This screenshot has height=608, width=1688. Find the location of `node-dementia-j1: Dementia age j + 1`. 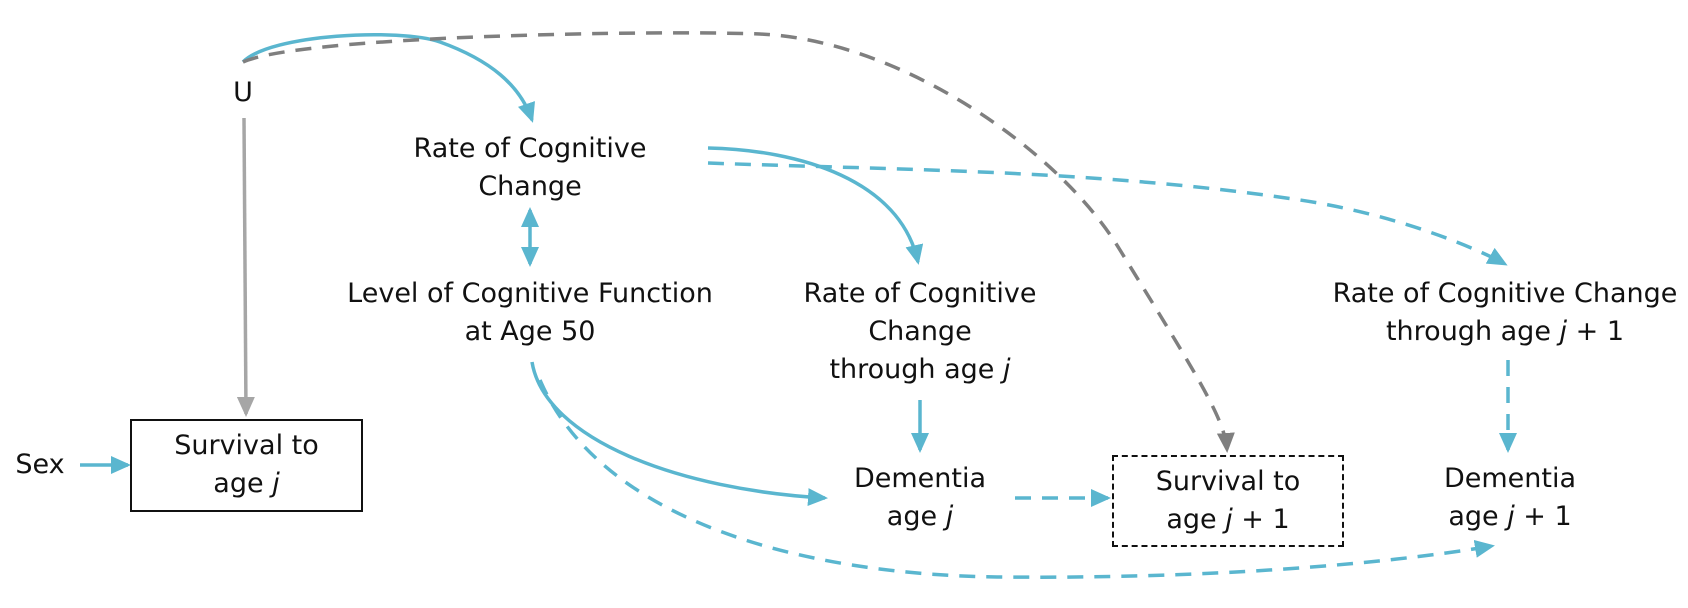

node-dementia-j1: Dementia age j + 1 is located at coordinates (1510, 498).